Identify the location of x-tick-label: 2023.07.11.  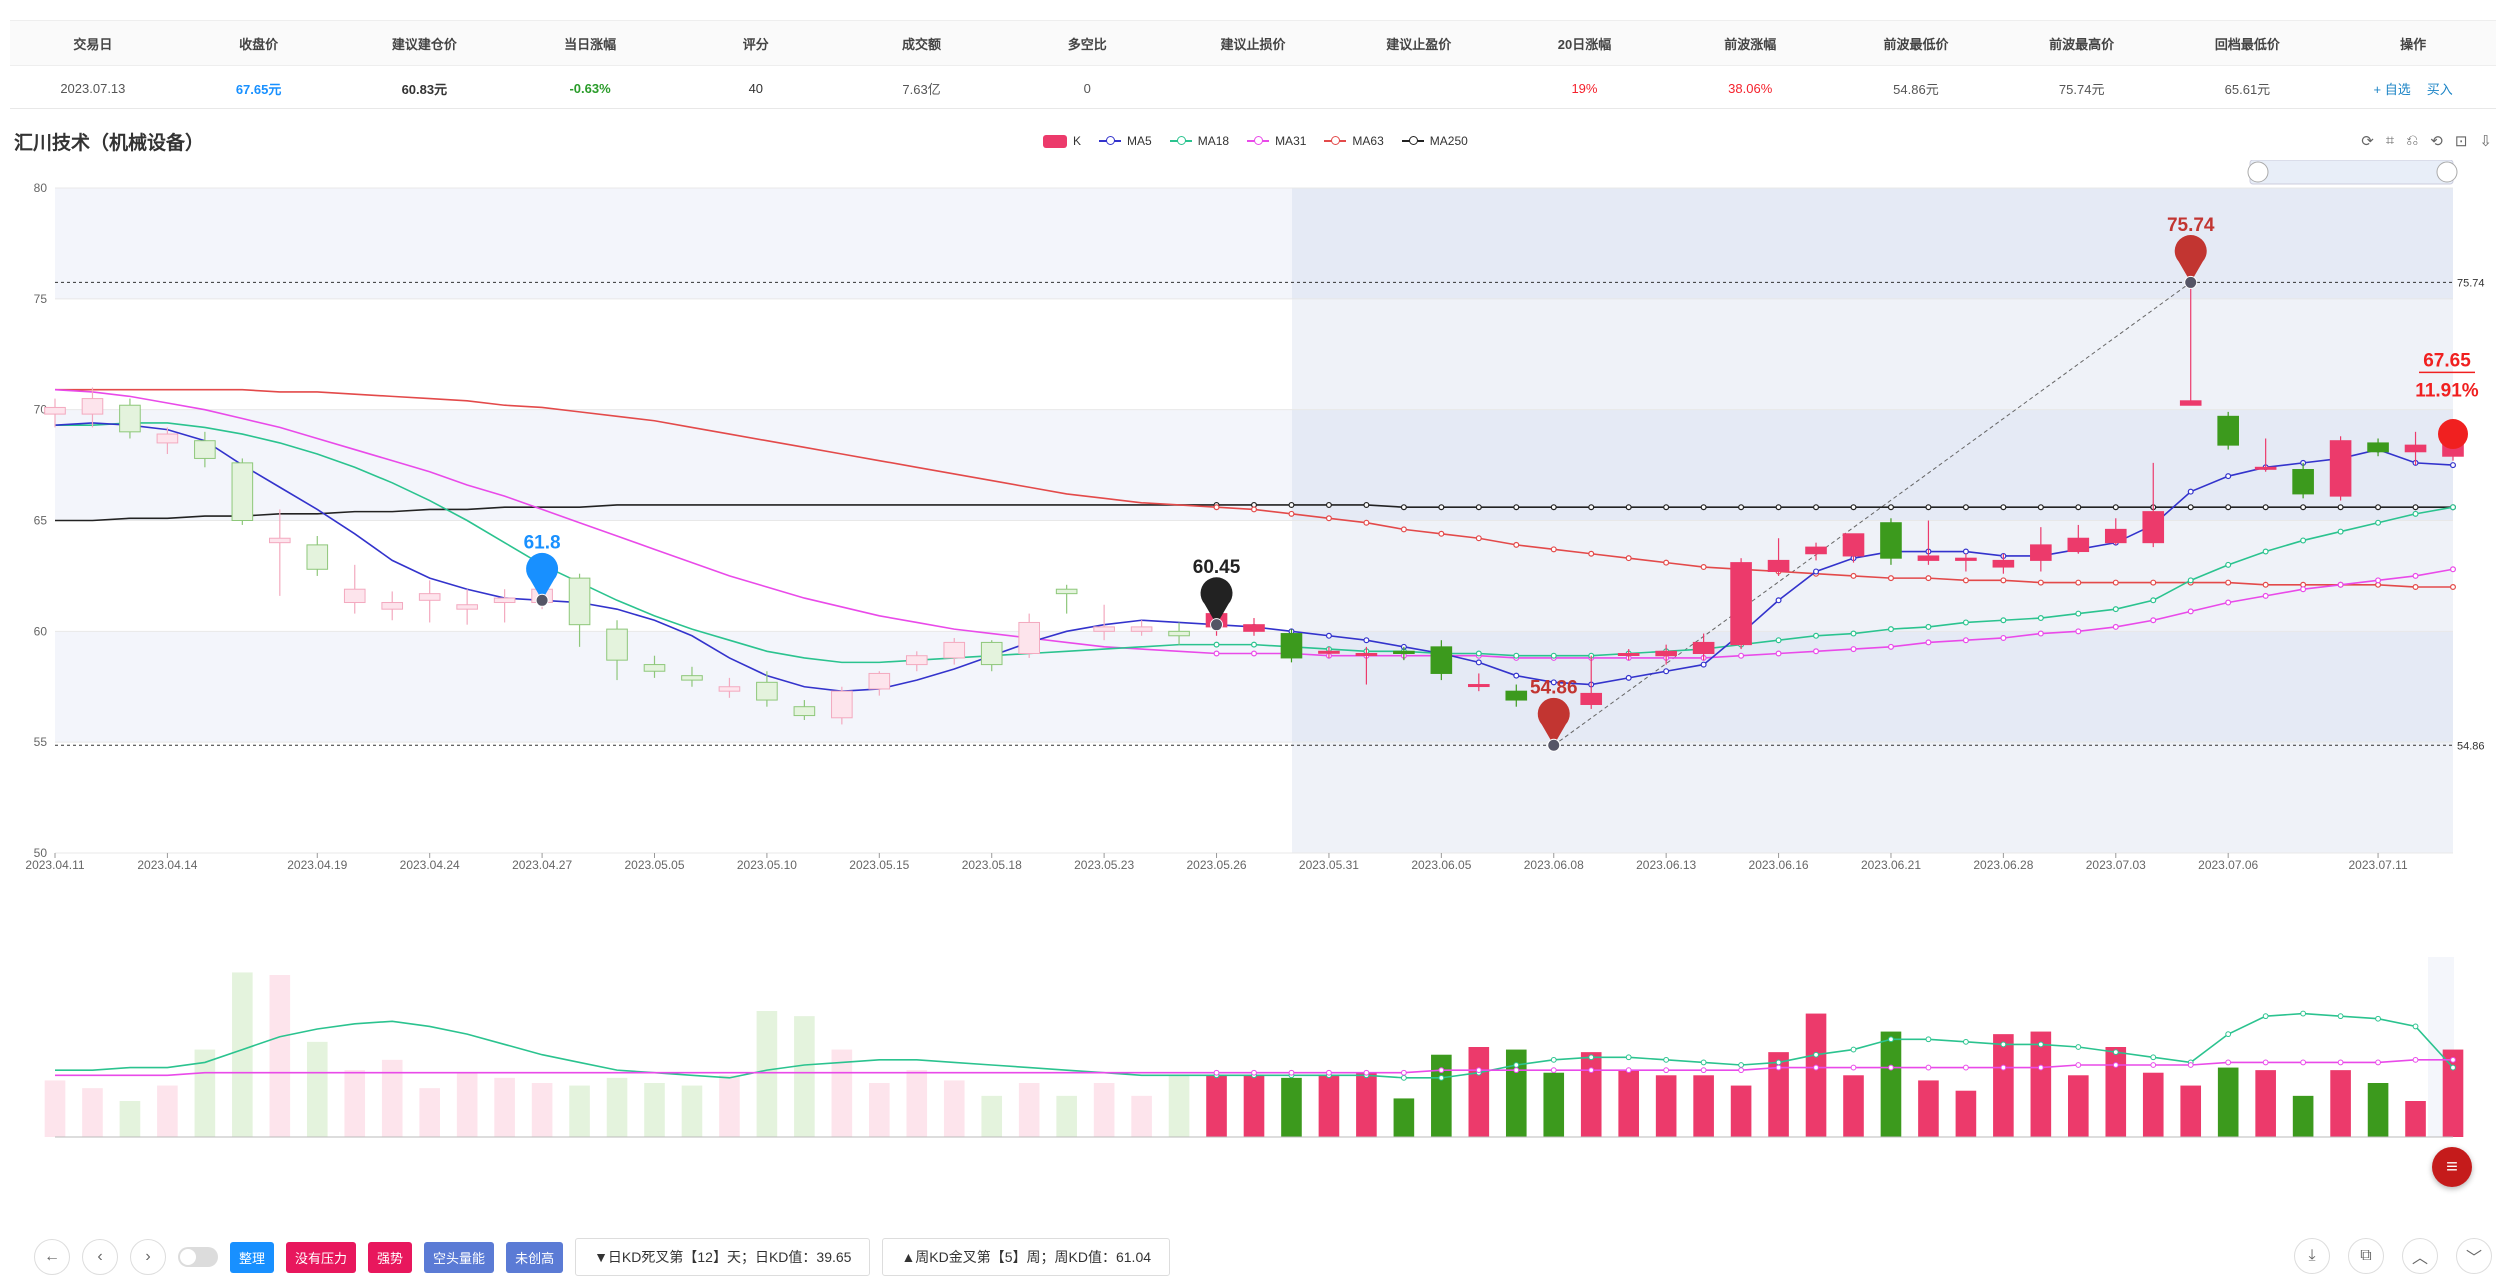
(2377, 865).